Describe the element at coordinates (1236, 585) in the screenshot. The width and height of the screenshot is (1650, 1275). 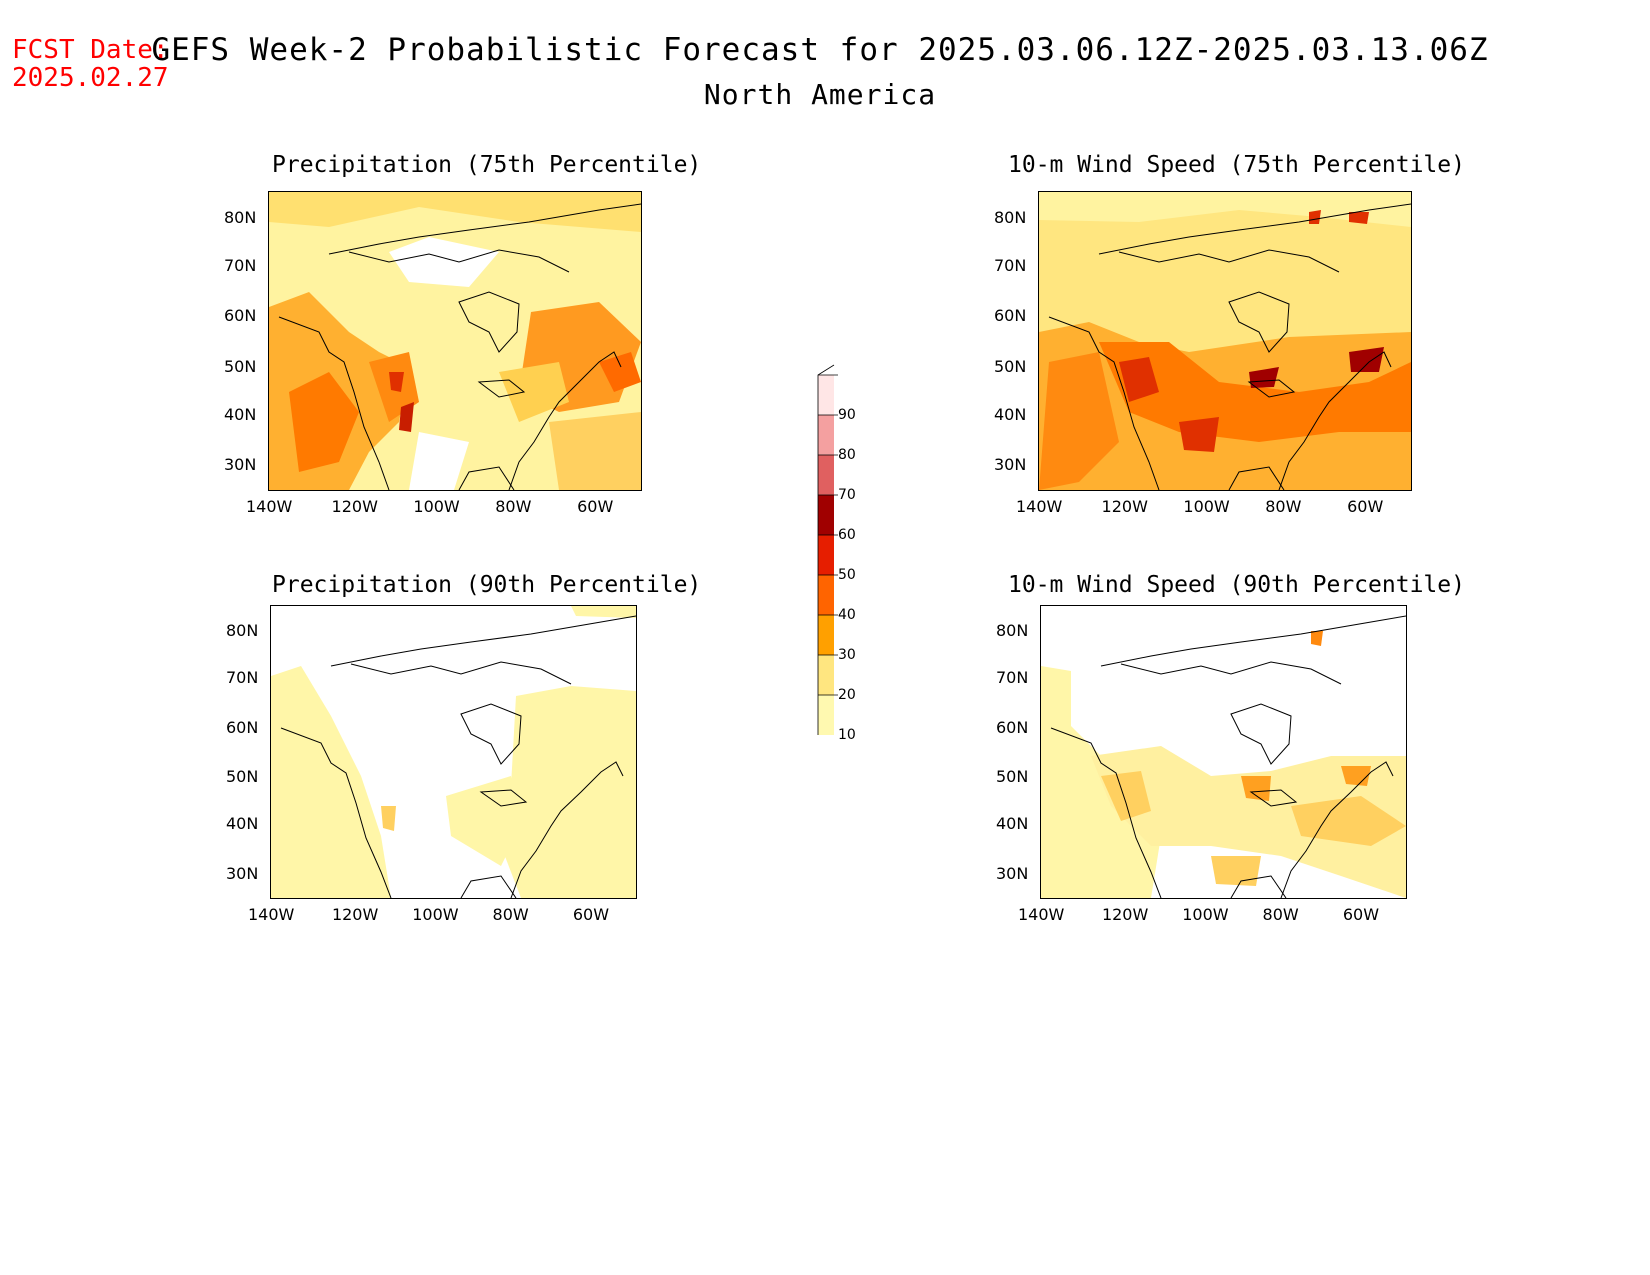
I see `panel-title-wind90: 10-m Wind Speed (90th Percentile)` at that location.